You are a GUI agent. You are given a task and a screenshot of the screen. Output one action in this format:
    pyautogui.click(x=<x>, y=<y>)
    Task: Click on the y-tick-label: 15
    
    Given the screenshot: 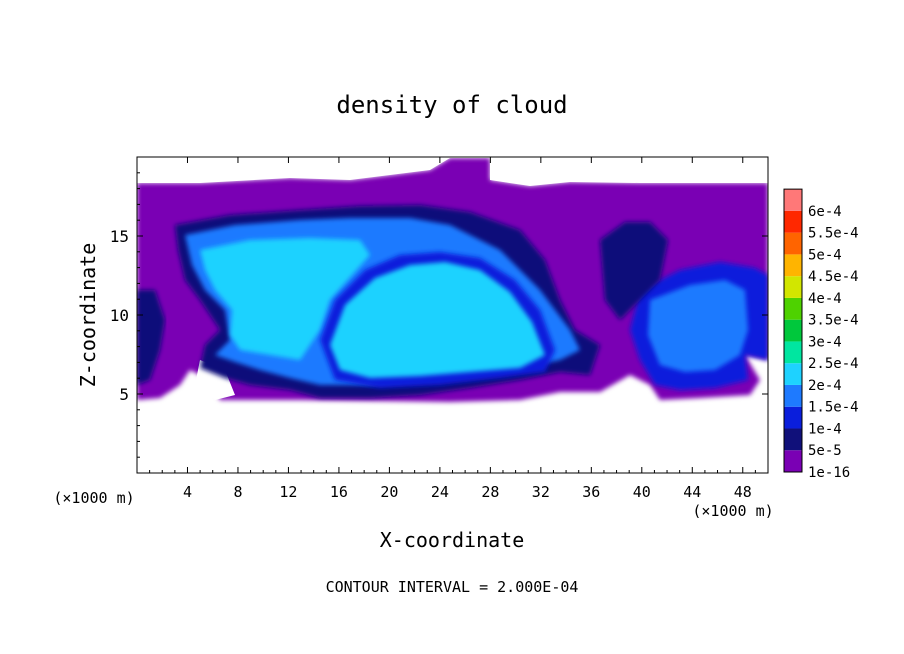 What is the action you would take?
    pyautogui.click(x=119, y=236)
    